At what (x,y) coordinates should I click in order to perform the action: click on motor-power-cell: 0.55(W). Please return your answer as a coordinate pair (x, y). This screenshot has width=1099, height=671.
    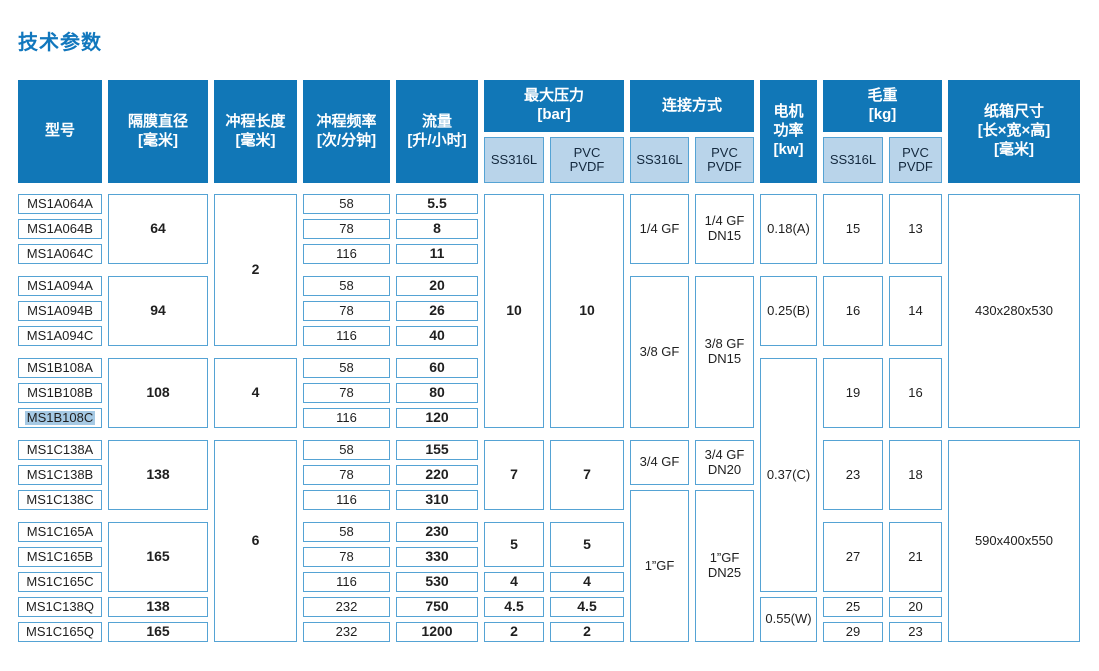
    Looking at the image, I should click on (788, 619).